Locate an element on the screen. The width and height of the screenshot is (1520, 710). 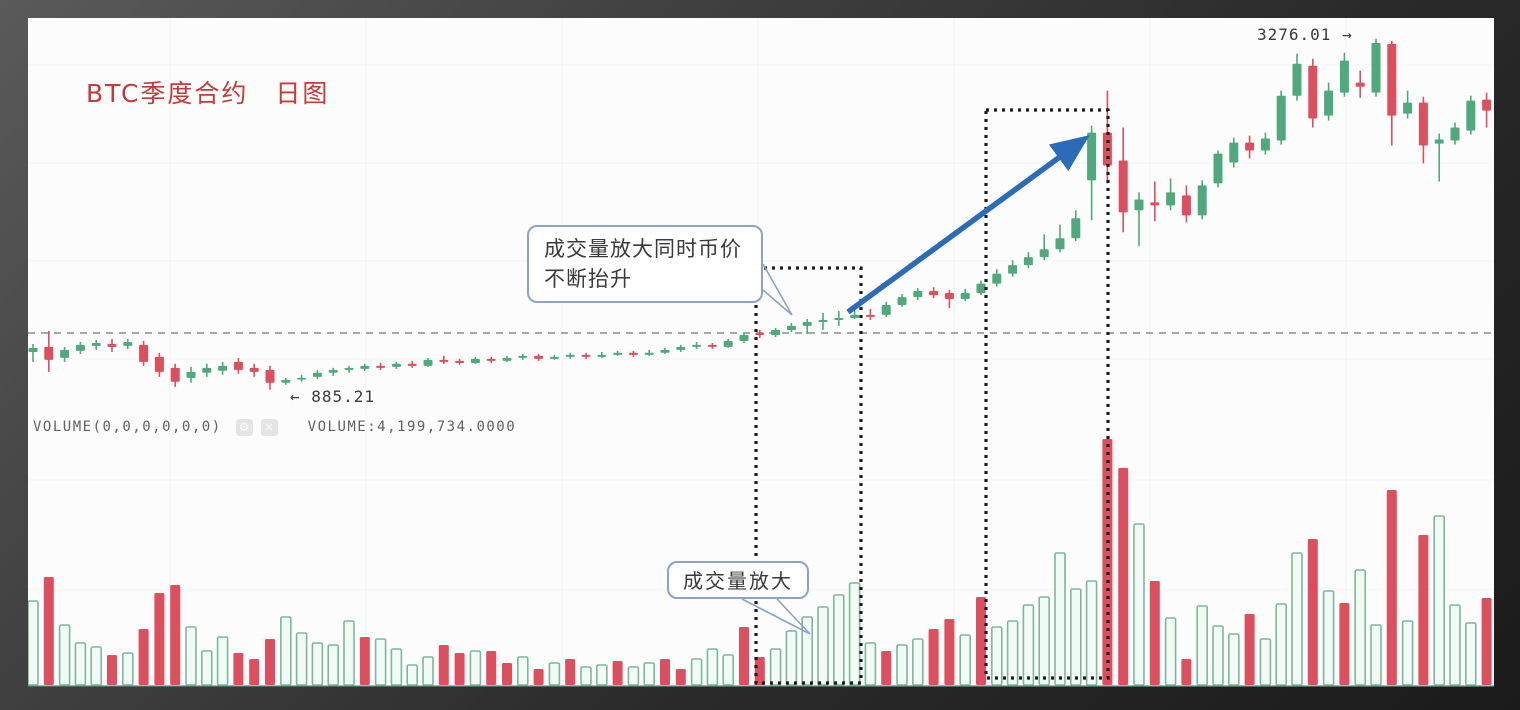
callout-volume-expand: 成交量放大 is located at coordinates (738, 580).